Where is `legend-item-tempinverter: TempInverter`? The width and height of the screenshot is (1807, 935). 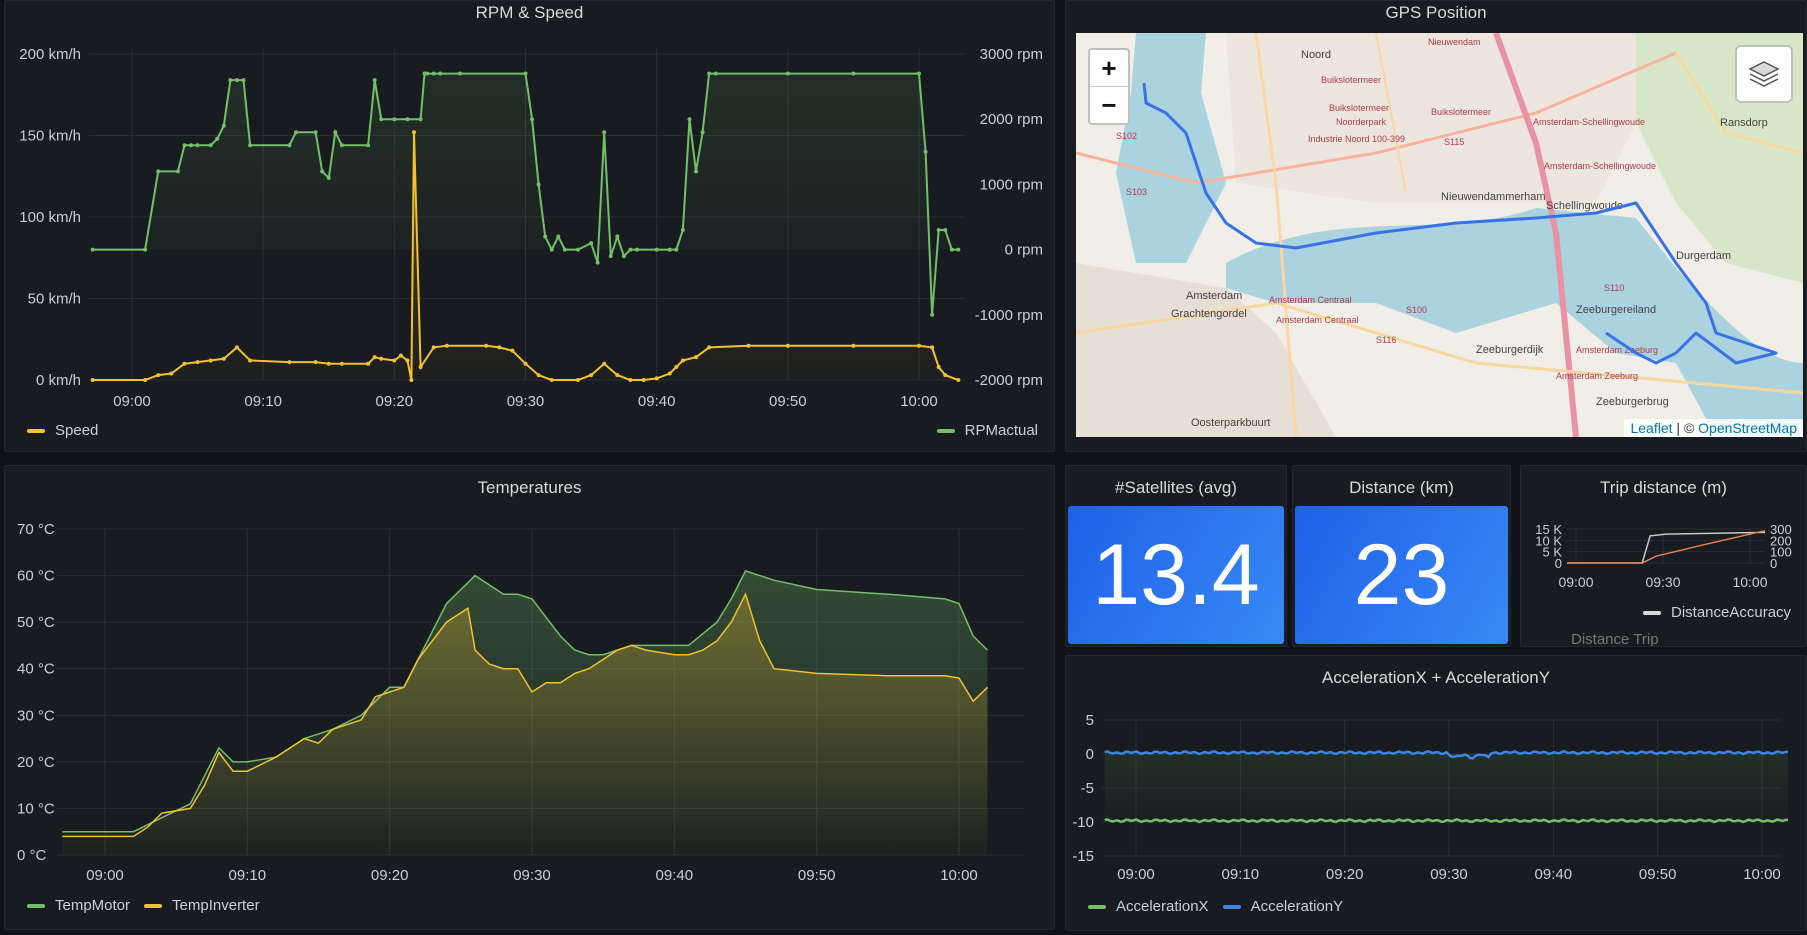
legend-item-tempinverter: TempInverter is located at coordinates (202, 905).